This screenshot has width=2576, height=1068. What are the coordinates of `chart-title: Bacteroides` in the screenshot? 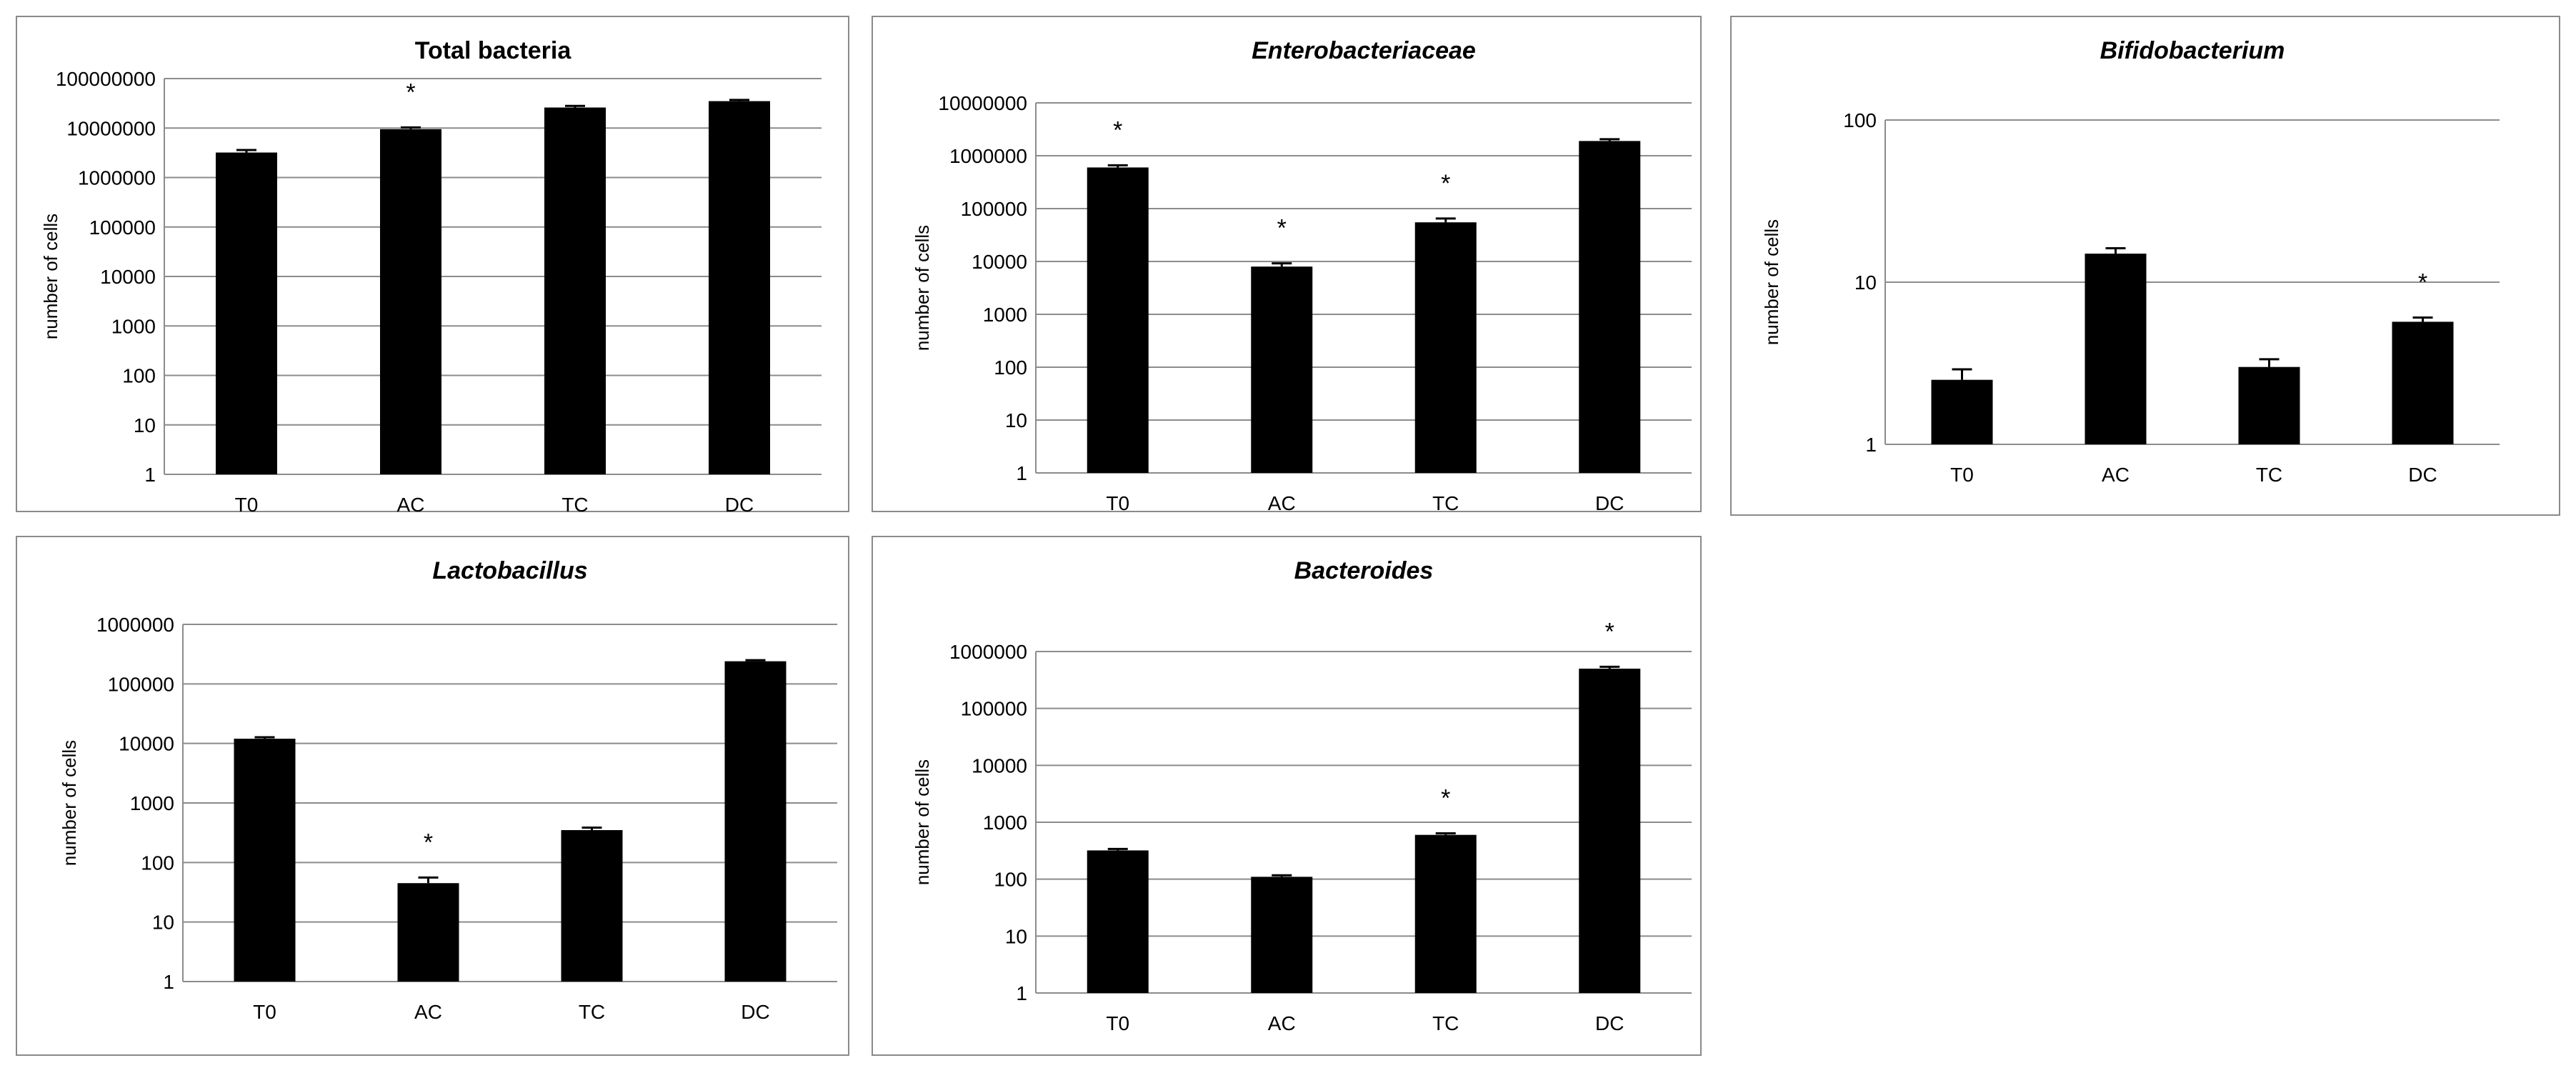 It's located at (1364, 570).